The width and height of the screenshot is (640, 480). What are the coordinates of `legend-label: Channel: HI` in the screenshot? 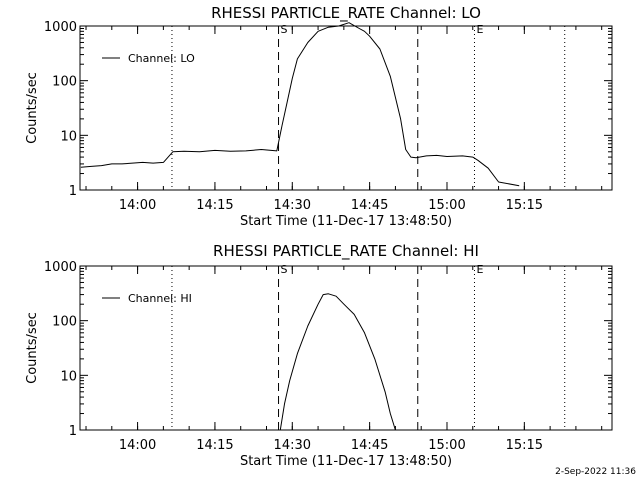 It's located at (160, 298).